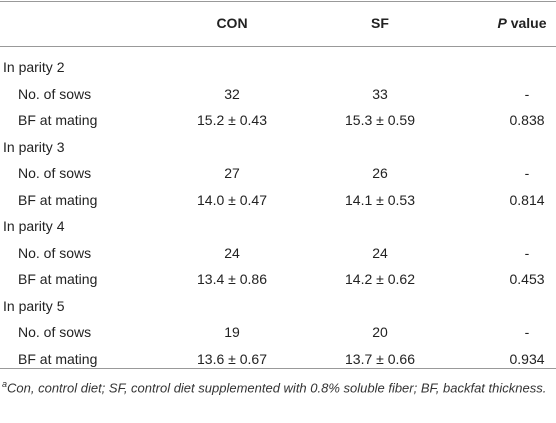 The image size is (556, 423). I want to click on sf-cell: 26, so click(380, 173).